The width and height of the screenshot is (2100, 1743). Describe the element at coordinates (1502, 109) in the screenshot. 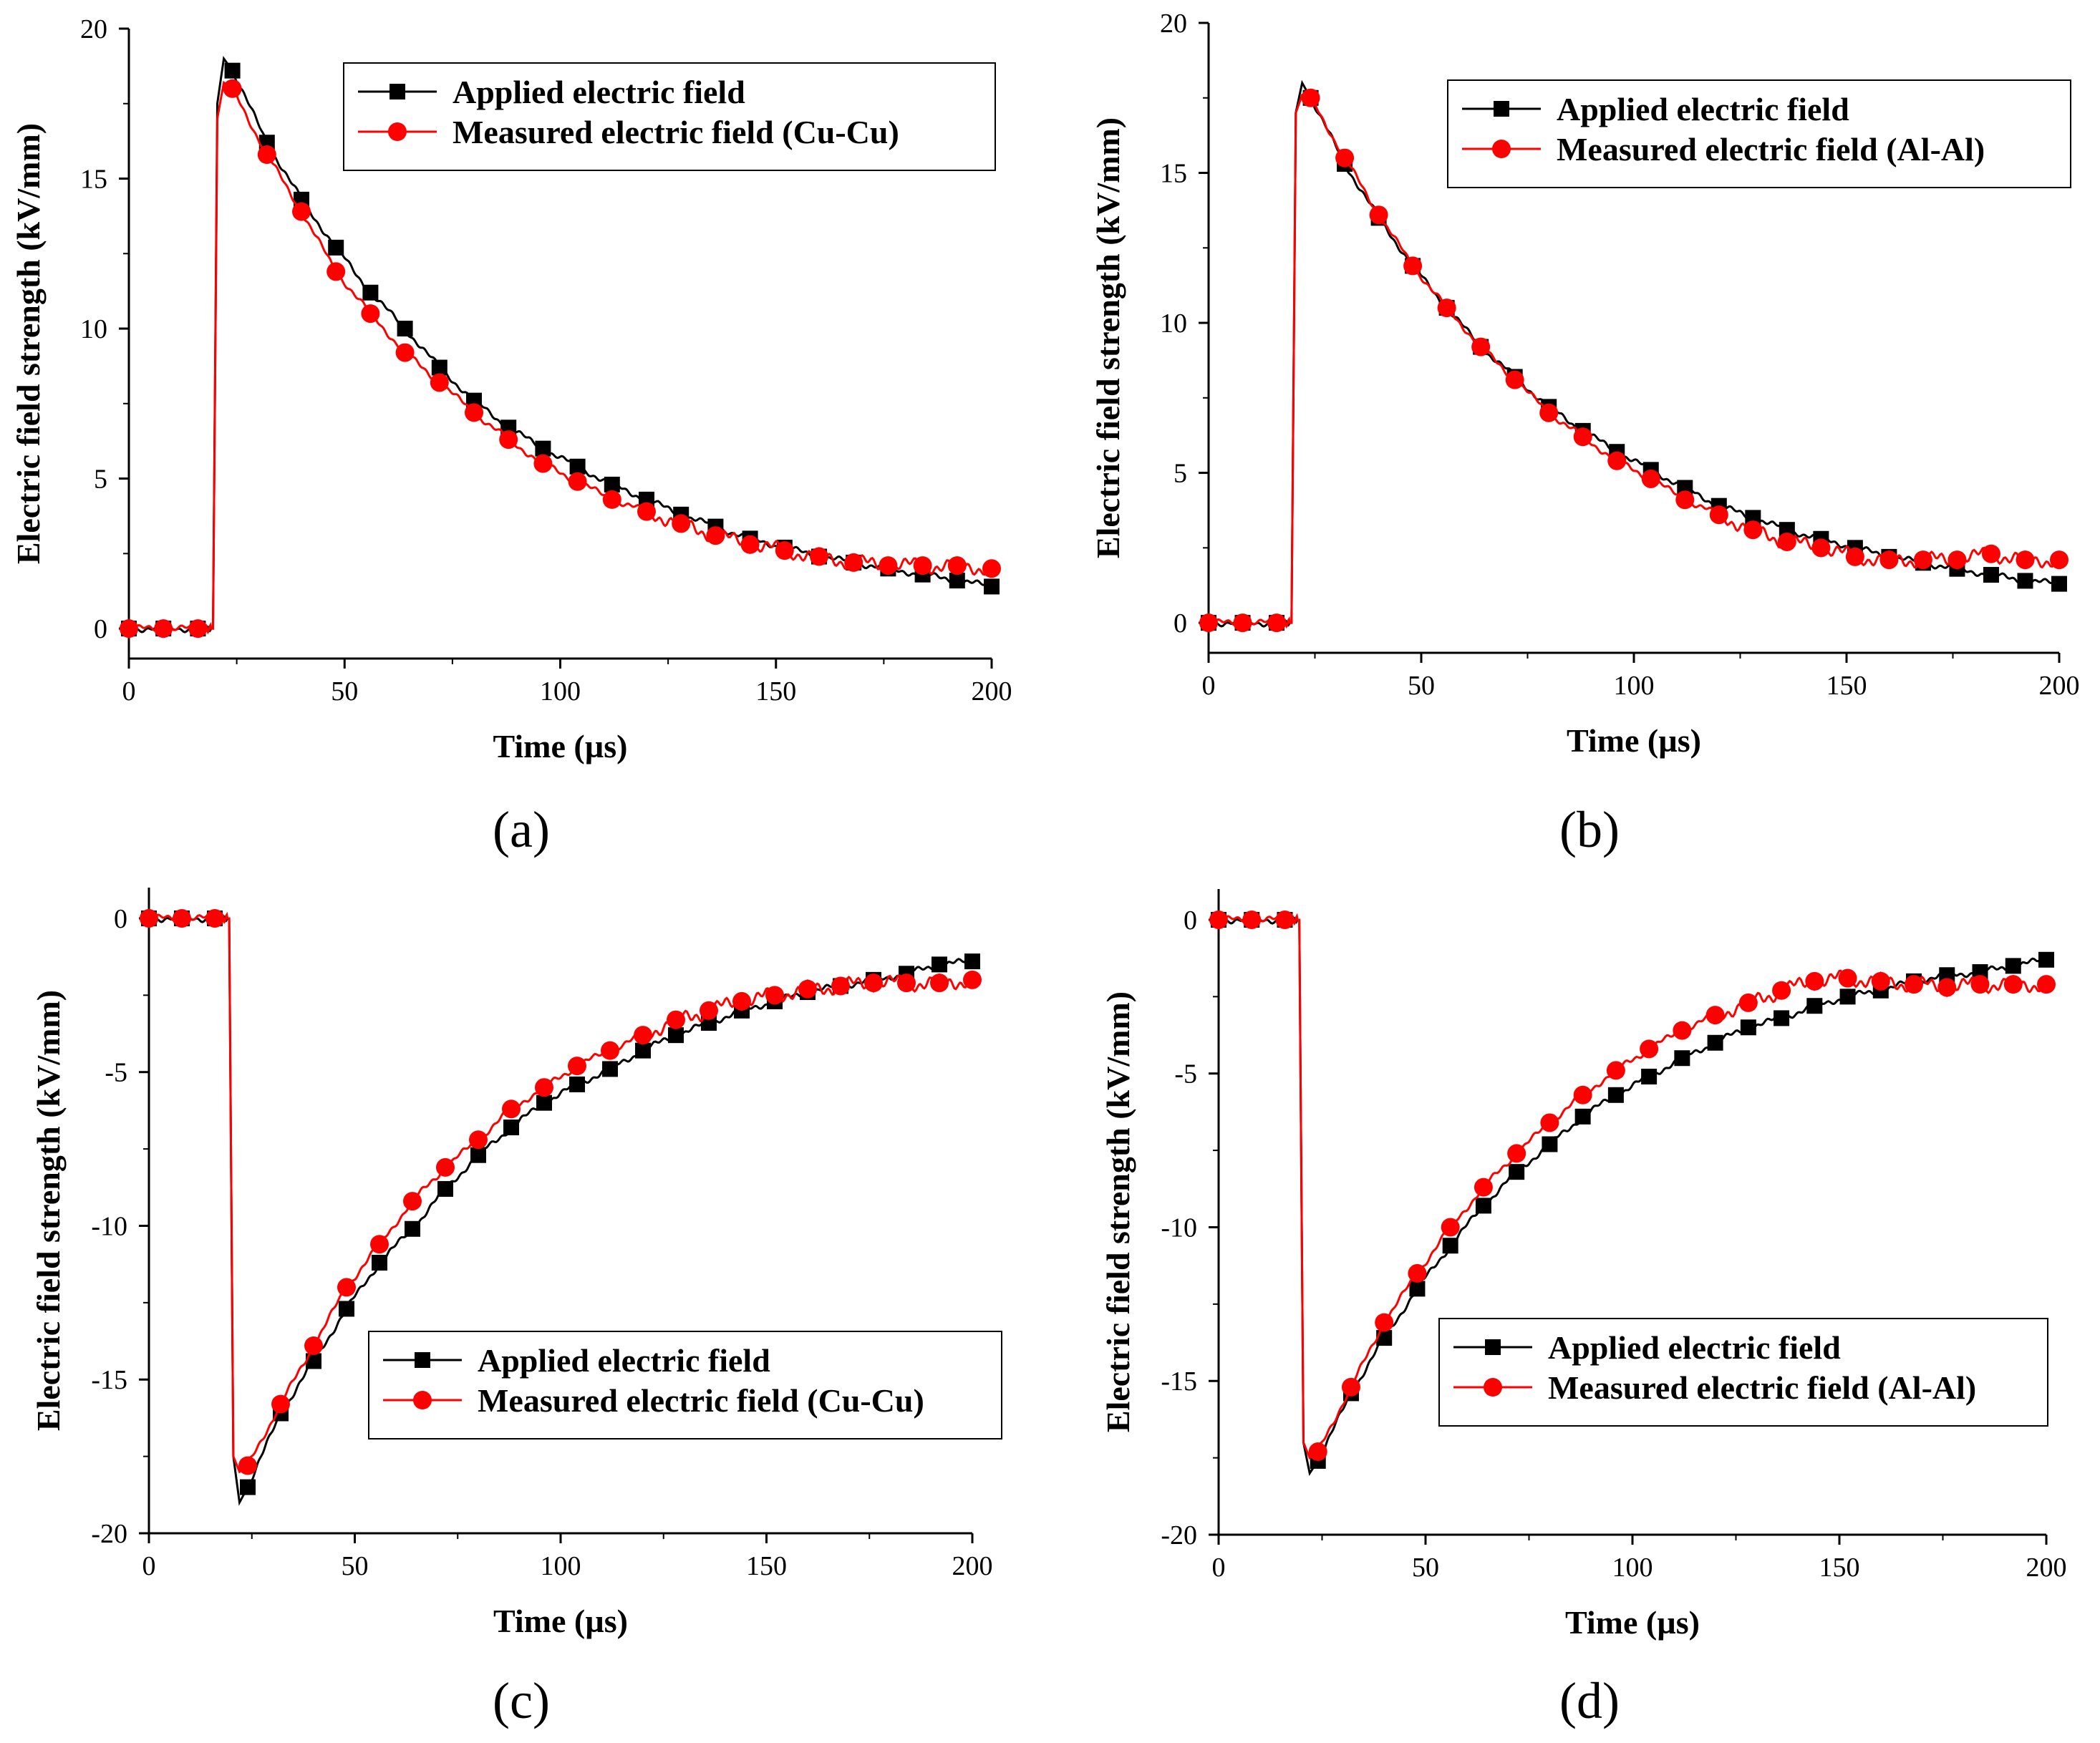

I see `legend-marker-square` at that location.